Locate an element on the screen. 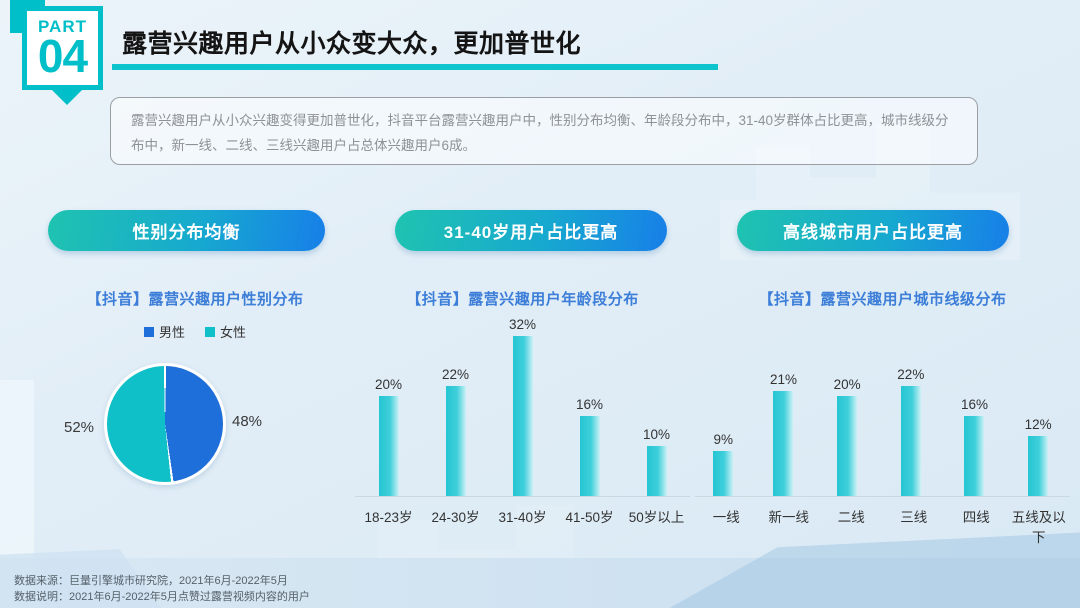  male-swatch-icon is located at coordinates (148, 331).